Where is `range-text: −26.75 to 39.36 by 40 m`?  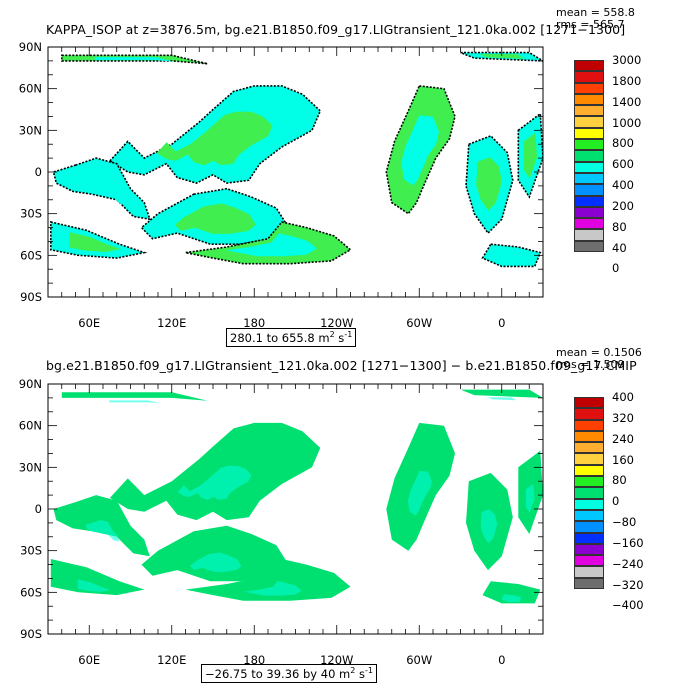 range-text: −26.75 to 39.36 by 40 m is located at coordinates (278, 673).